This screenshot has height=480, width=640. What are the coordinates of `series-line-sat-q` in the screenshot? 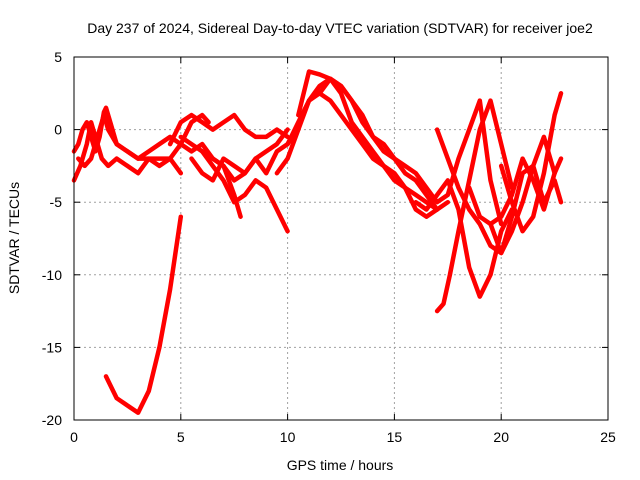 It's located at (531, 162).